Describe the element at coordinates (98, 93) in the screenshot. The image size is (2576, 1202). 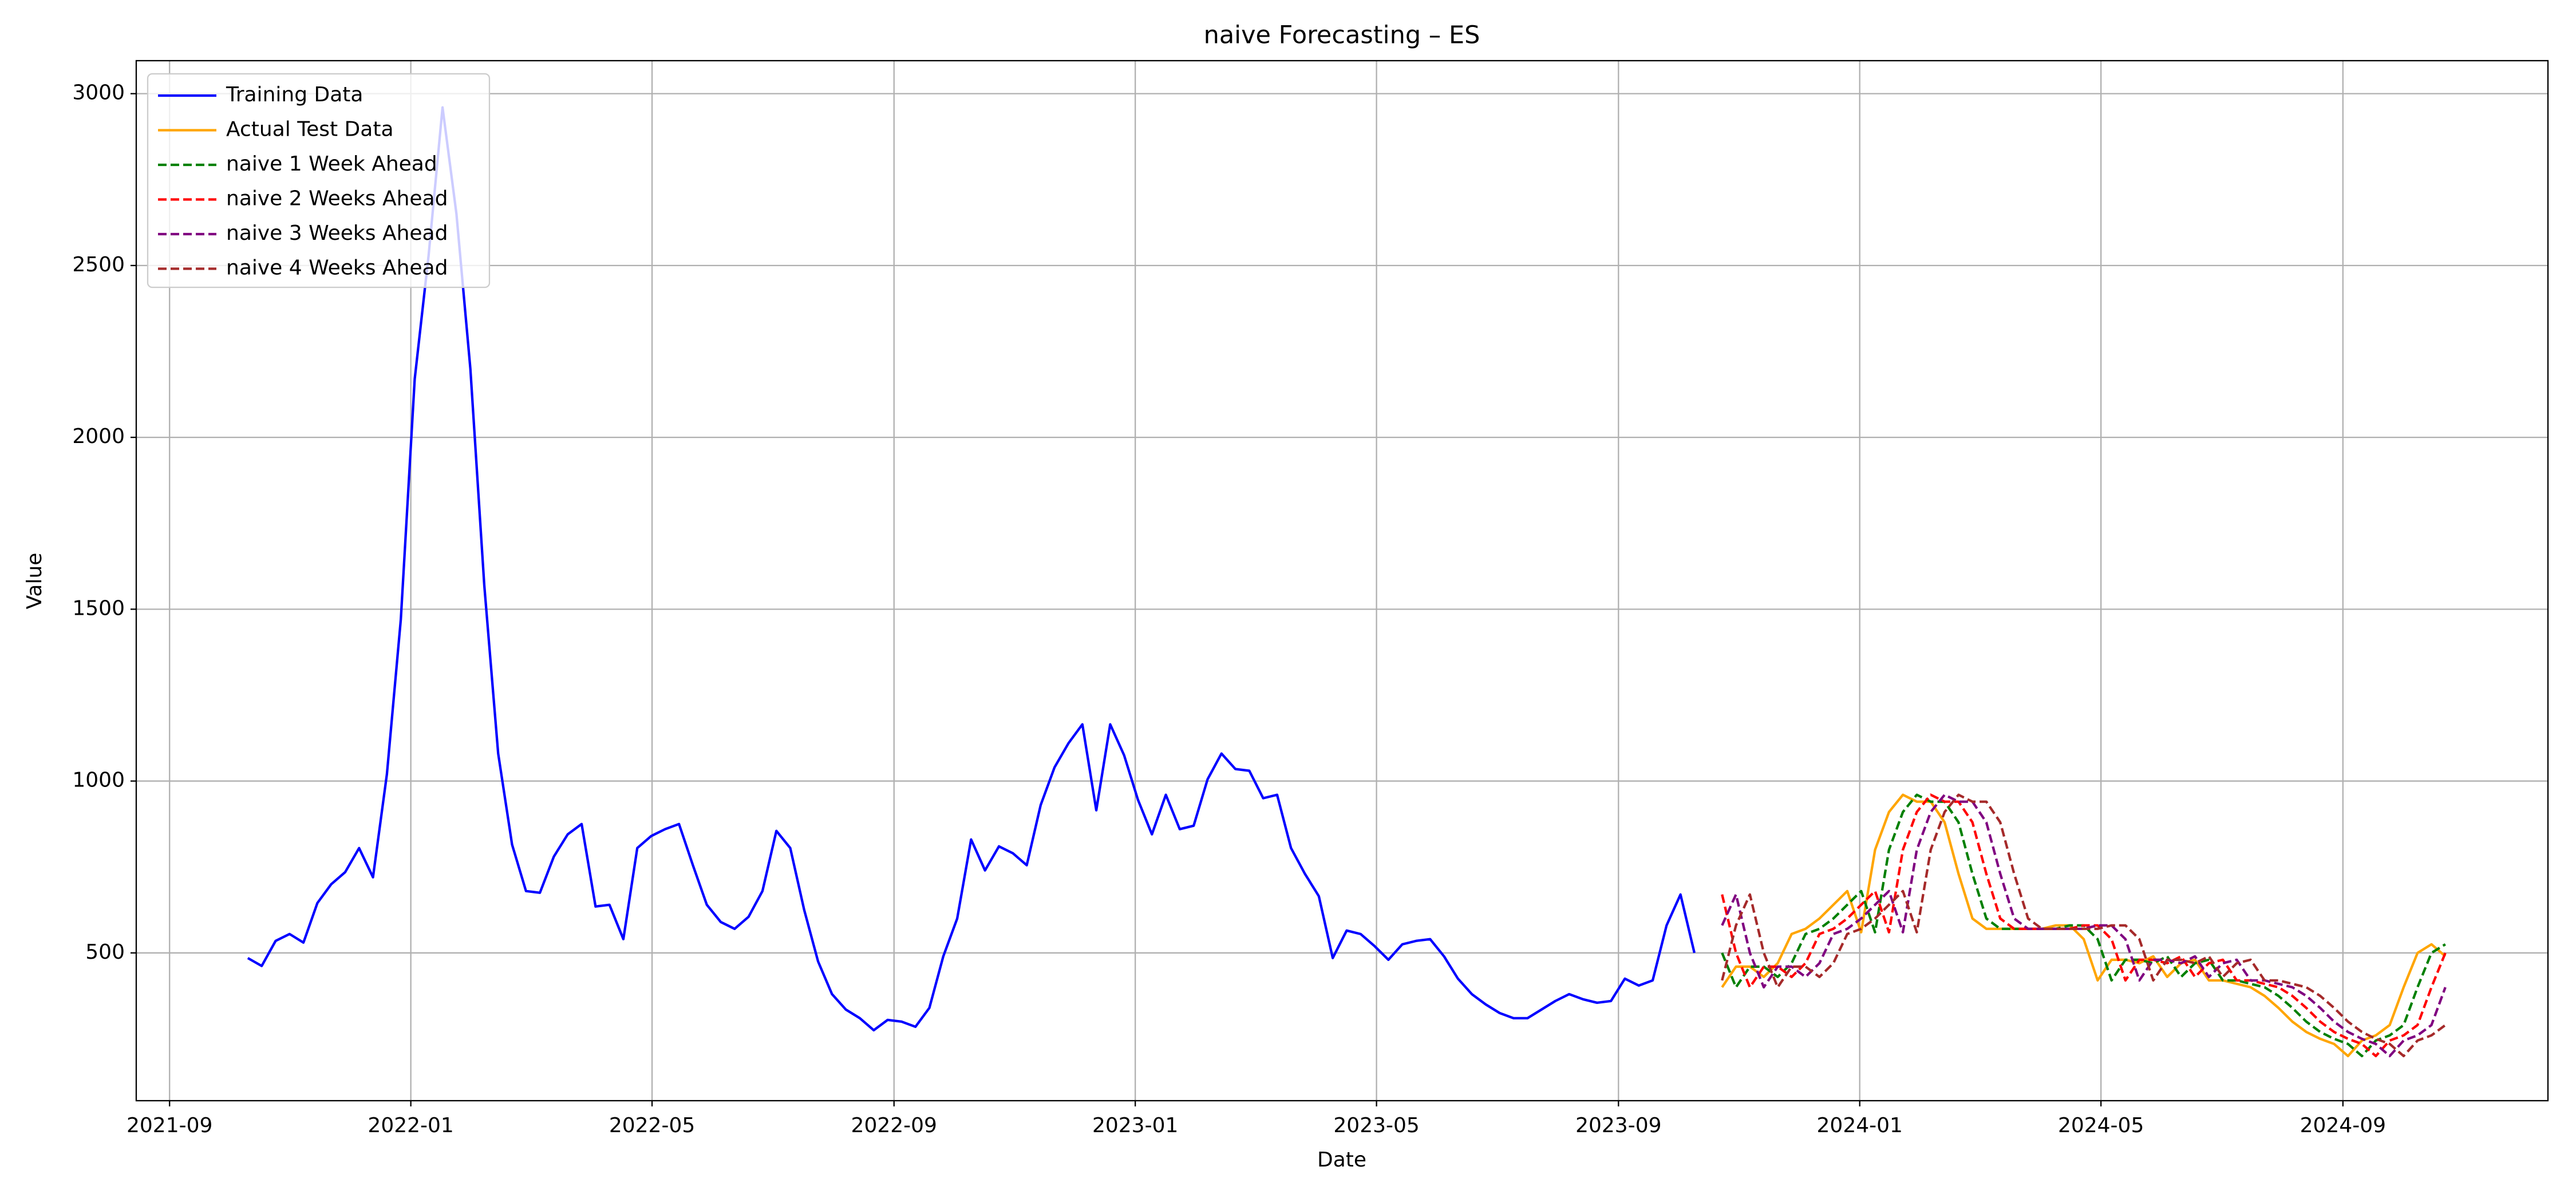
I see `y-tick-label: 3000` at that location.